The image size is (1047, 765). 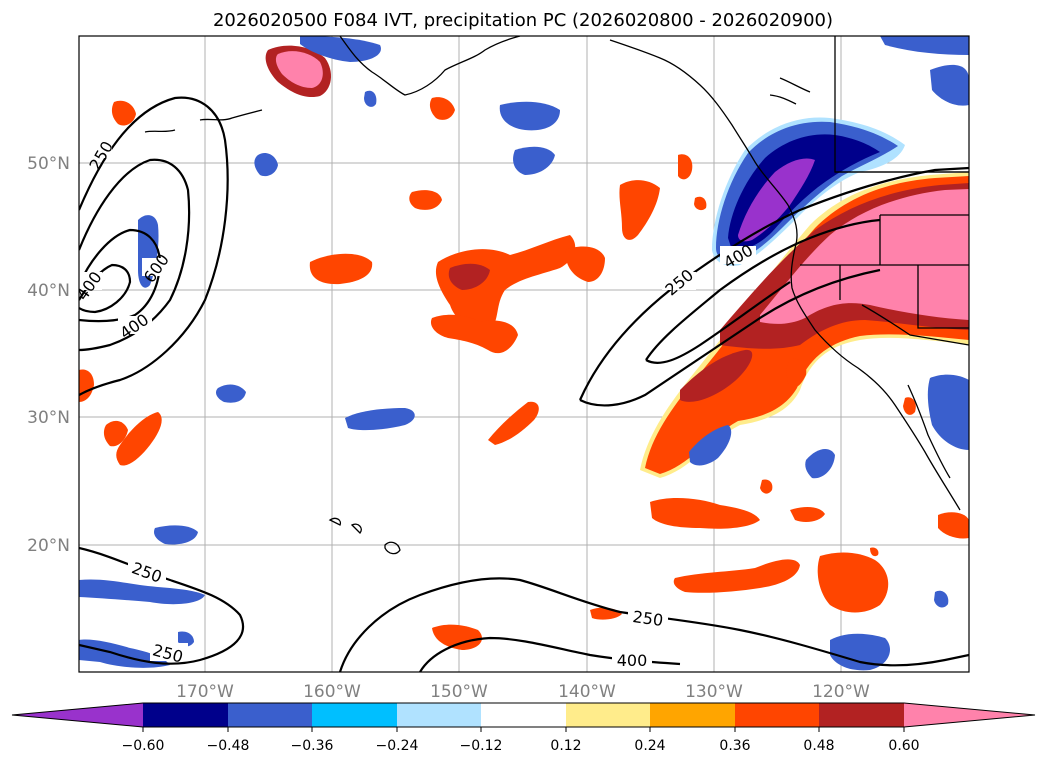 I want to click on contour-250-south, so click(x=653, y=624).